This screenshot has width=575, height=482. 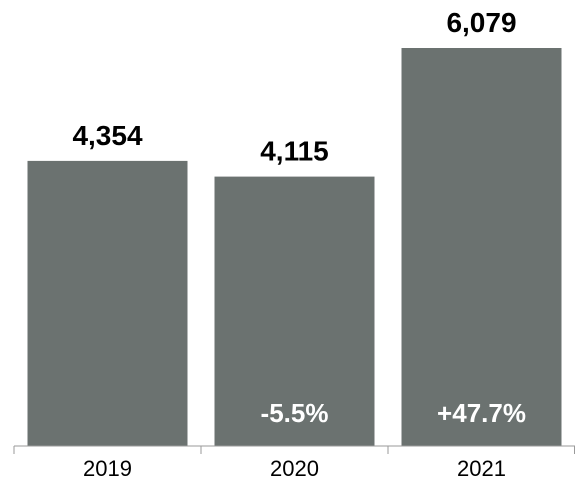 I want to click on x-tick-label-2021: 2021, so click(x=481, y=468).